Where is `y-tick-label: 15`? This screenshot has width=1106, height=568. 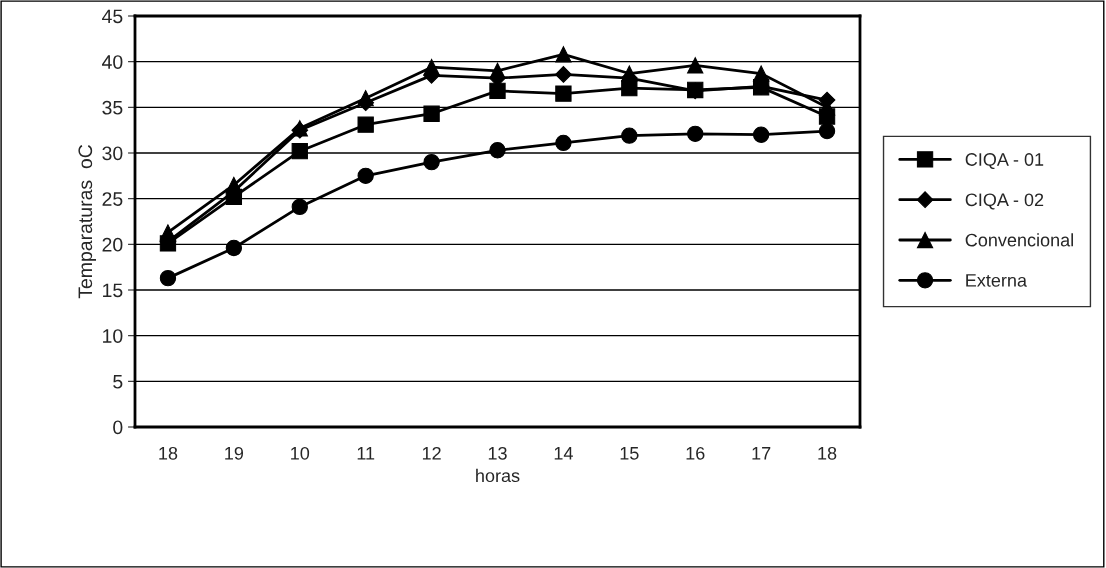 y-tick-label: 15 is located at coordinates (113, 290).